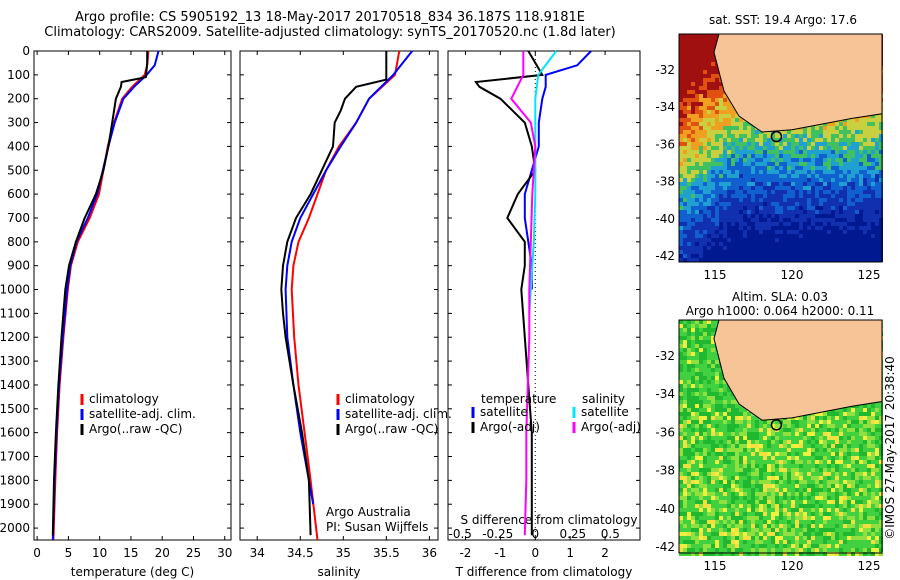 The height and width of the screenshot is (580, 900). I want to click on depth-tick-label: 0, so click(26, 51).